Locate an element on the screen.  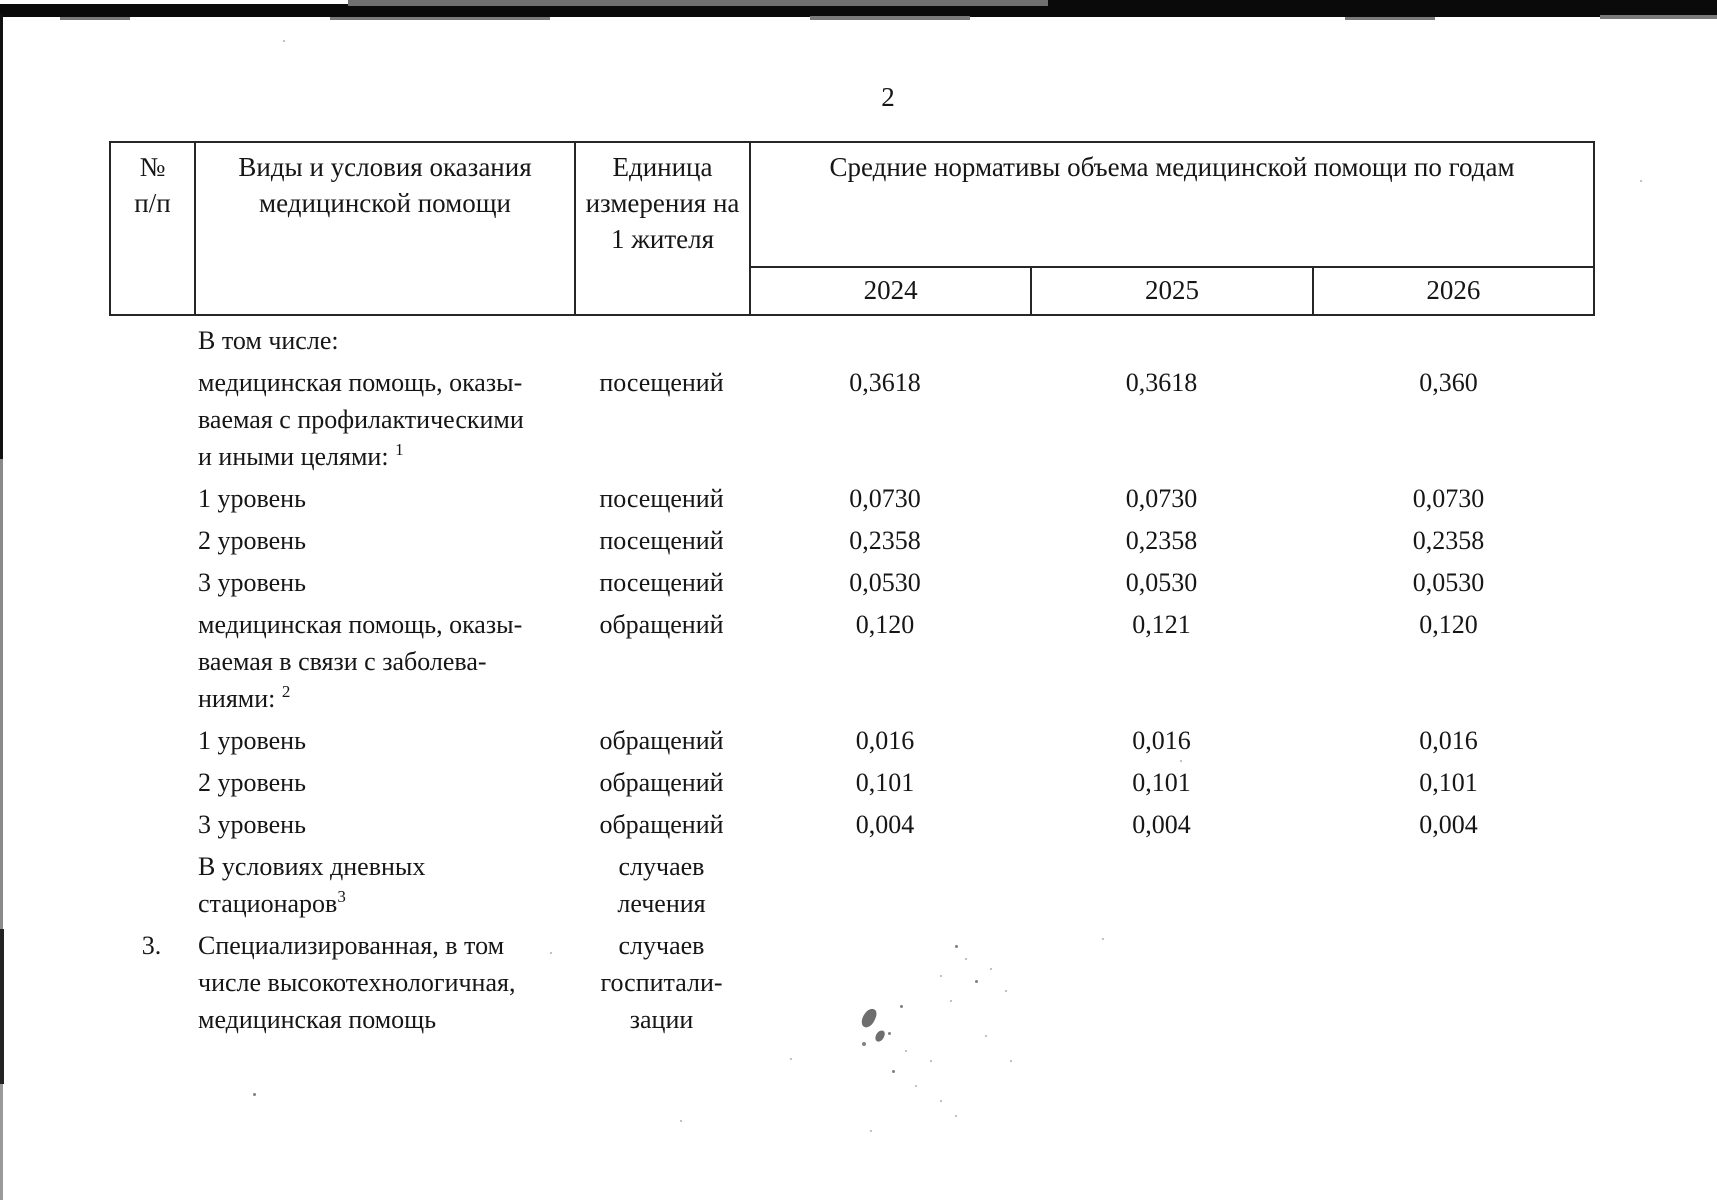
table-row: 3 уровень посещений 0,0530 0,0530 0,0530 is located at coordinates (852, 582).